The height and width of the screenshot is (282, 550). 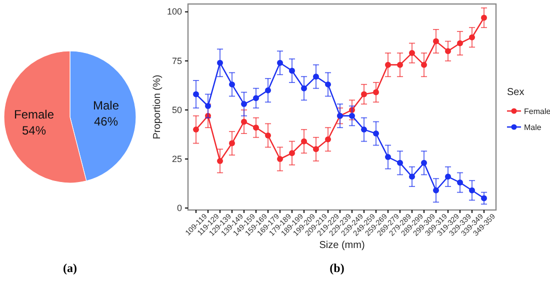 What do you see at coordinates (515, 92) in the screenshot?
I see `legend-title: Sex` at bounding box center [515, 92].